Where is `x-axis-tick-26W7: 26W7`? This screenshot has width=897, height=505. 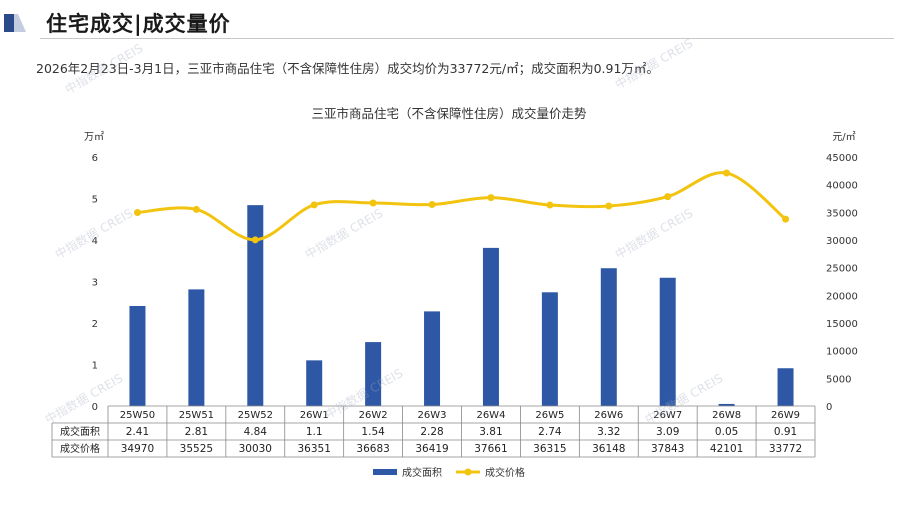 x-axis-tick-26W7: 26W7 is located at coordinates (667, 415).